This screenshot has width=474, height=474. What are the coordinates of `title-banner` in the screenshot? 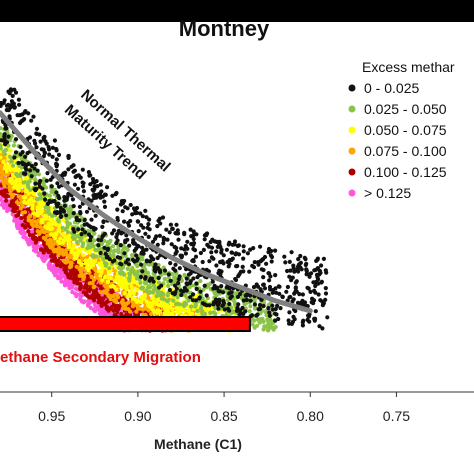 It's located at (237, 11).